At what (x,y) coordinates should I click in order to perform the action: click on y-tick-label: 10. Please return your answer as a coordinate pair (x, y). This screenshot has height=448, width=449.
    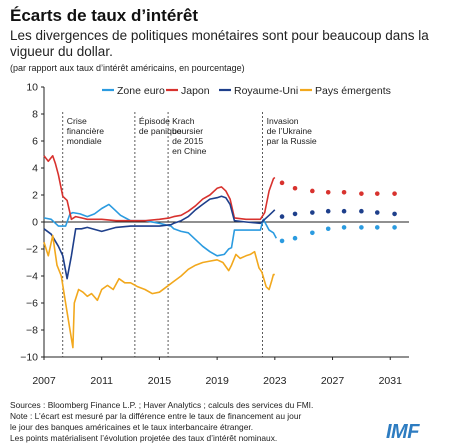
    Looking at the image, I should click on (32, 88).